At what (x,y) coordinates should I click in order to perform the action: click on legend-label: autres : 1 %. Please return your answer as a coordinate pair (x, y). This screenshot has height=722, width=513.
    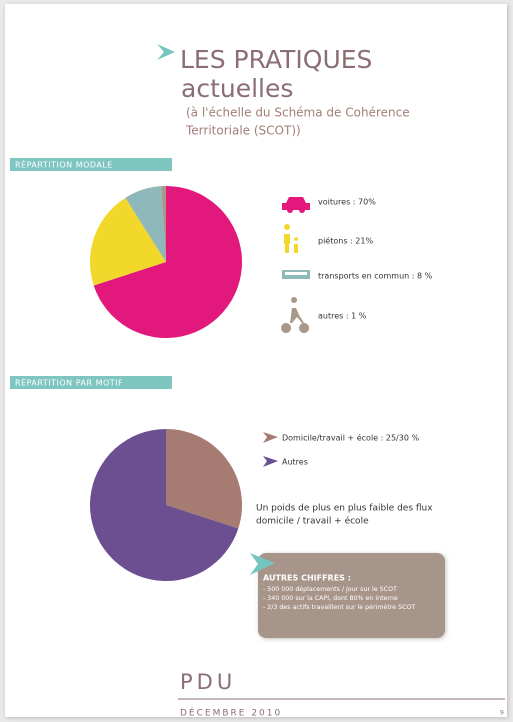
    Looking at the image, I should click on (342, 316).